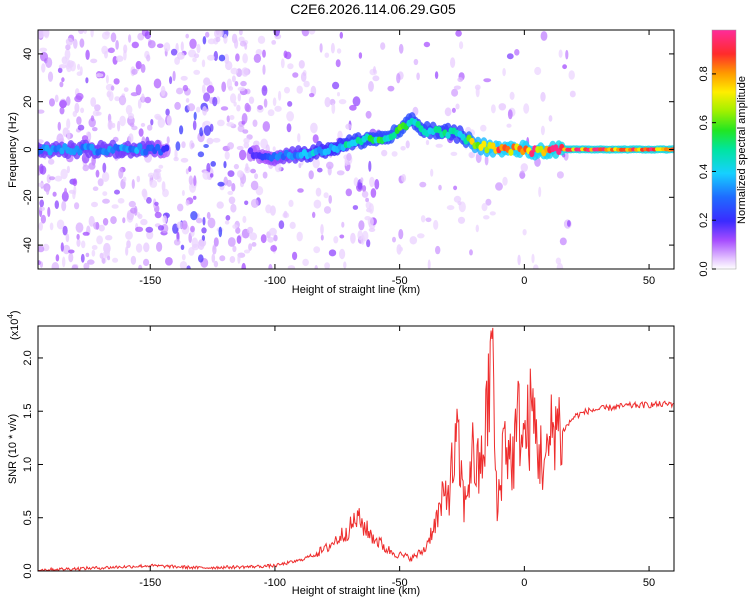 The image size is (750, 600). What do you see at coordinates (13, 449) in the screenshot?
I see `snr-y-axis-label: SNR (10 * v/v)` at bounding box center [13, 449].